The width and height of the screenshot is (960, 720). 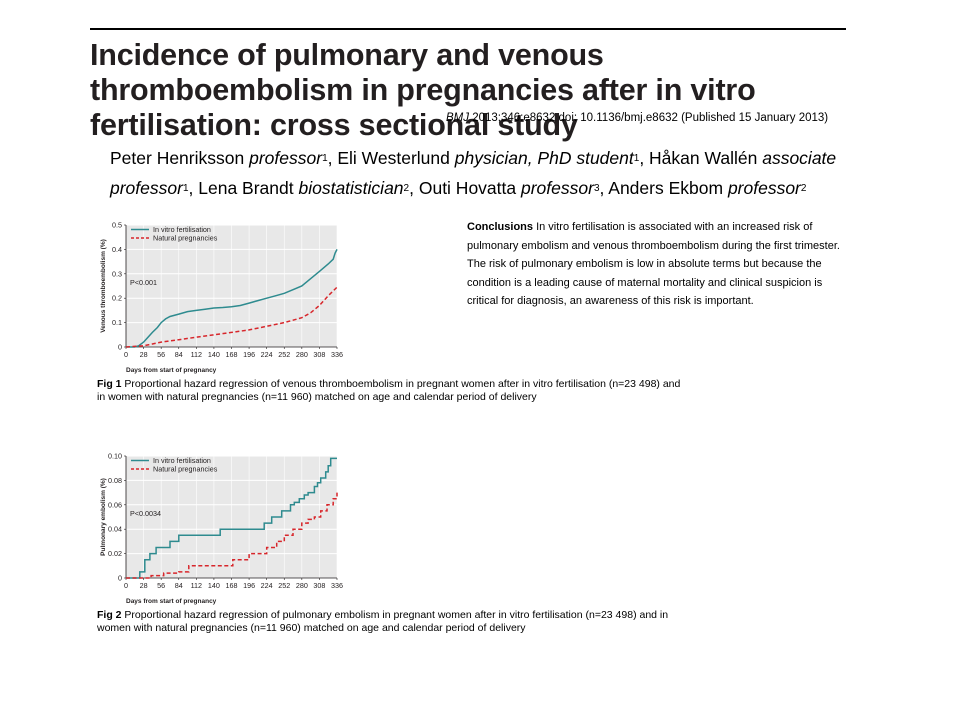 I want to click on author-name: Håkan Wallén, so click(x=703, y=158).